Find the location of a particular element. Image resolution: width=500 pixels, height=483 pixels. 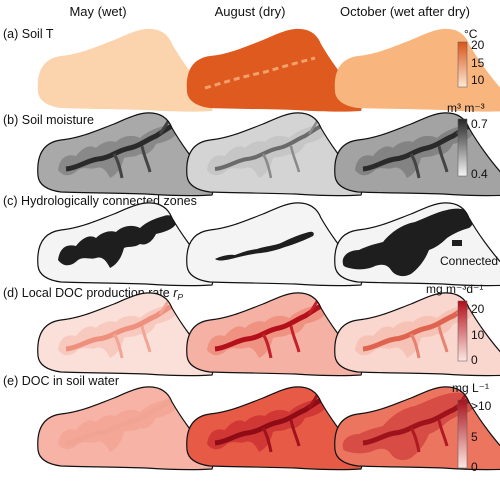

map-a-august is located at coordinates (274, 70).